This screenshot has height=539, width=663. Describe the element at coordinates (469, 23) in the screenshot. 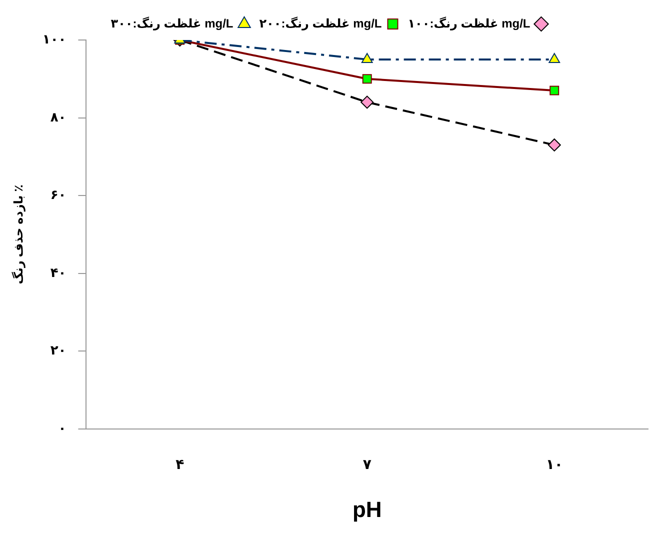

I see `legend-label: غلظت رنگ:۱۰۰ mg/L` at that location.